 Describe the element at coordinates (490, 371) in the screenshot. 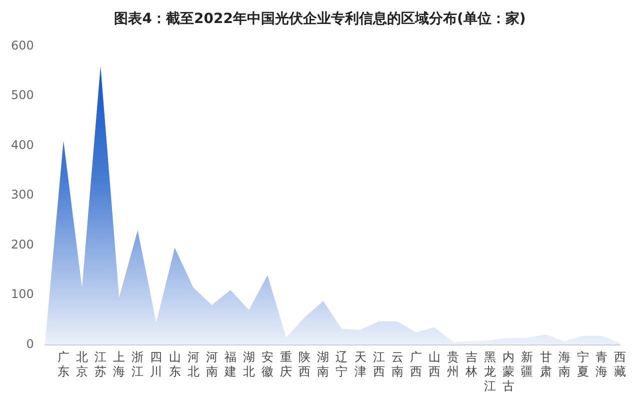

I see `x-tick-label: 黑龙江` at that location.